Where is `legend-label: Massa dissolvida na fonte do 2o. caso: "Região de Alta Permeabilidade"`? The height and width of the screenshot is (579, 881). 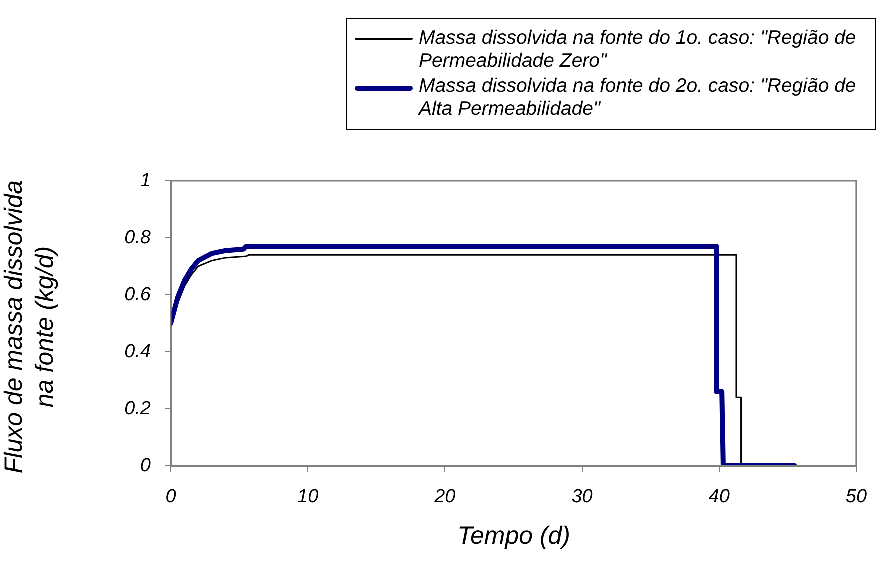 legend-label: Massa dissolvida na fonte do 2o. caso: "Região de Alta Permeabilidade" is located at coordinates (638, 98).